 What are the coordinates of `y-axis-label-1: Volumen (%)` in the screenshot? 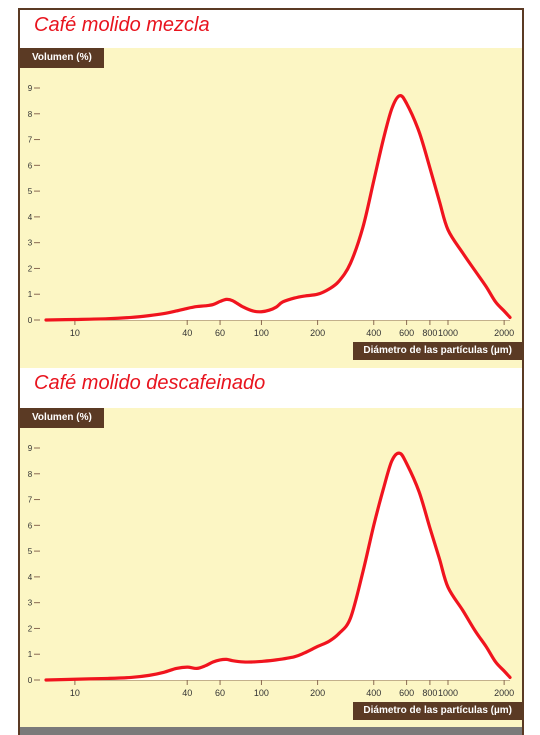 It's located at (62, 58).